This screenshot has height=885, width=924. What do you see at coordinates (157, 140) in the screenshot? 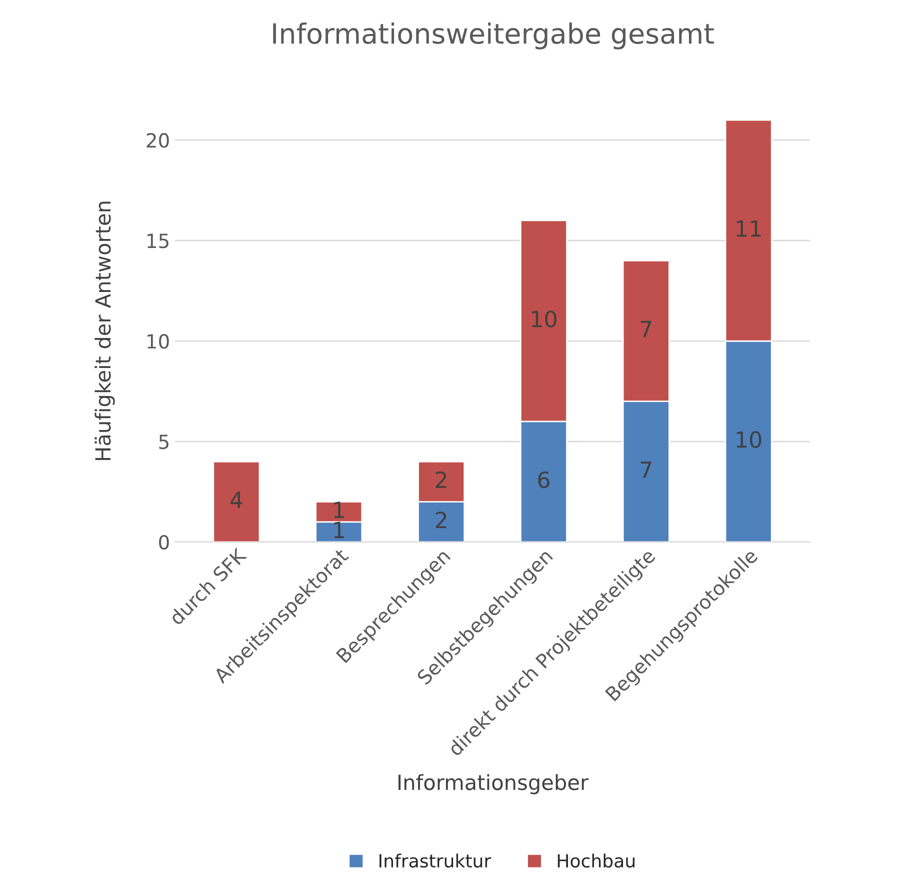
I see `y-tick-label: 20` at bounding box center [157, 140].